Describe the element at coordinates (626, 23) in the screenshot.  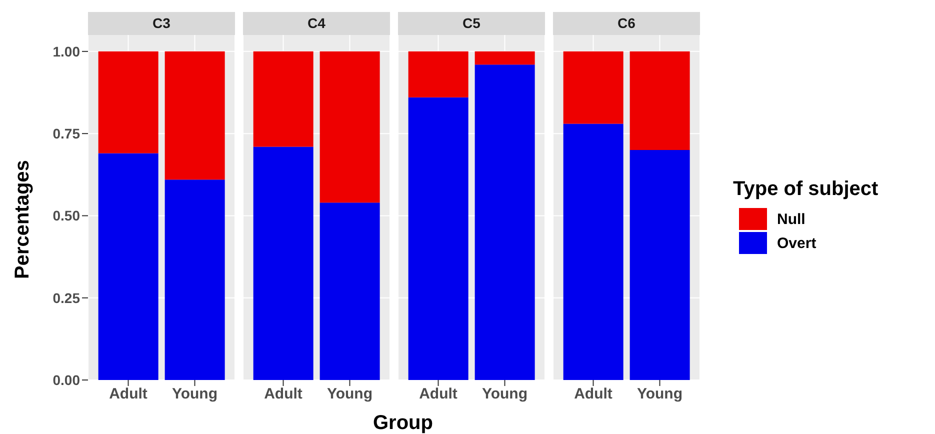
I see `chart-title: C6` at that location.